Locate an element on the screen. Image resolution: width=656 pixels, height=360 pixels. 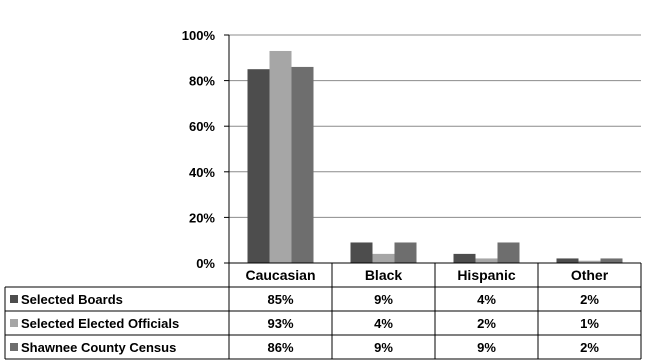
y-tick-label: 20% is located at coordinates (202, 217).